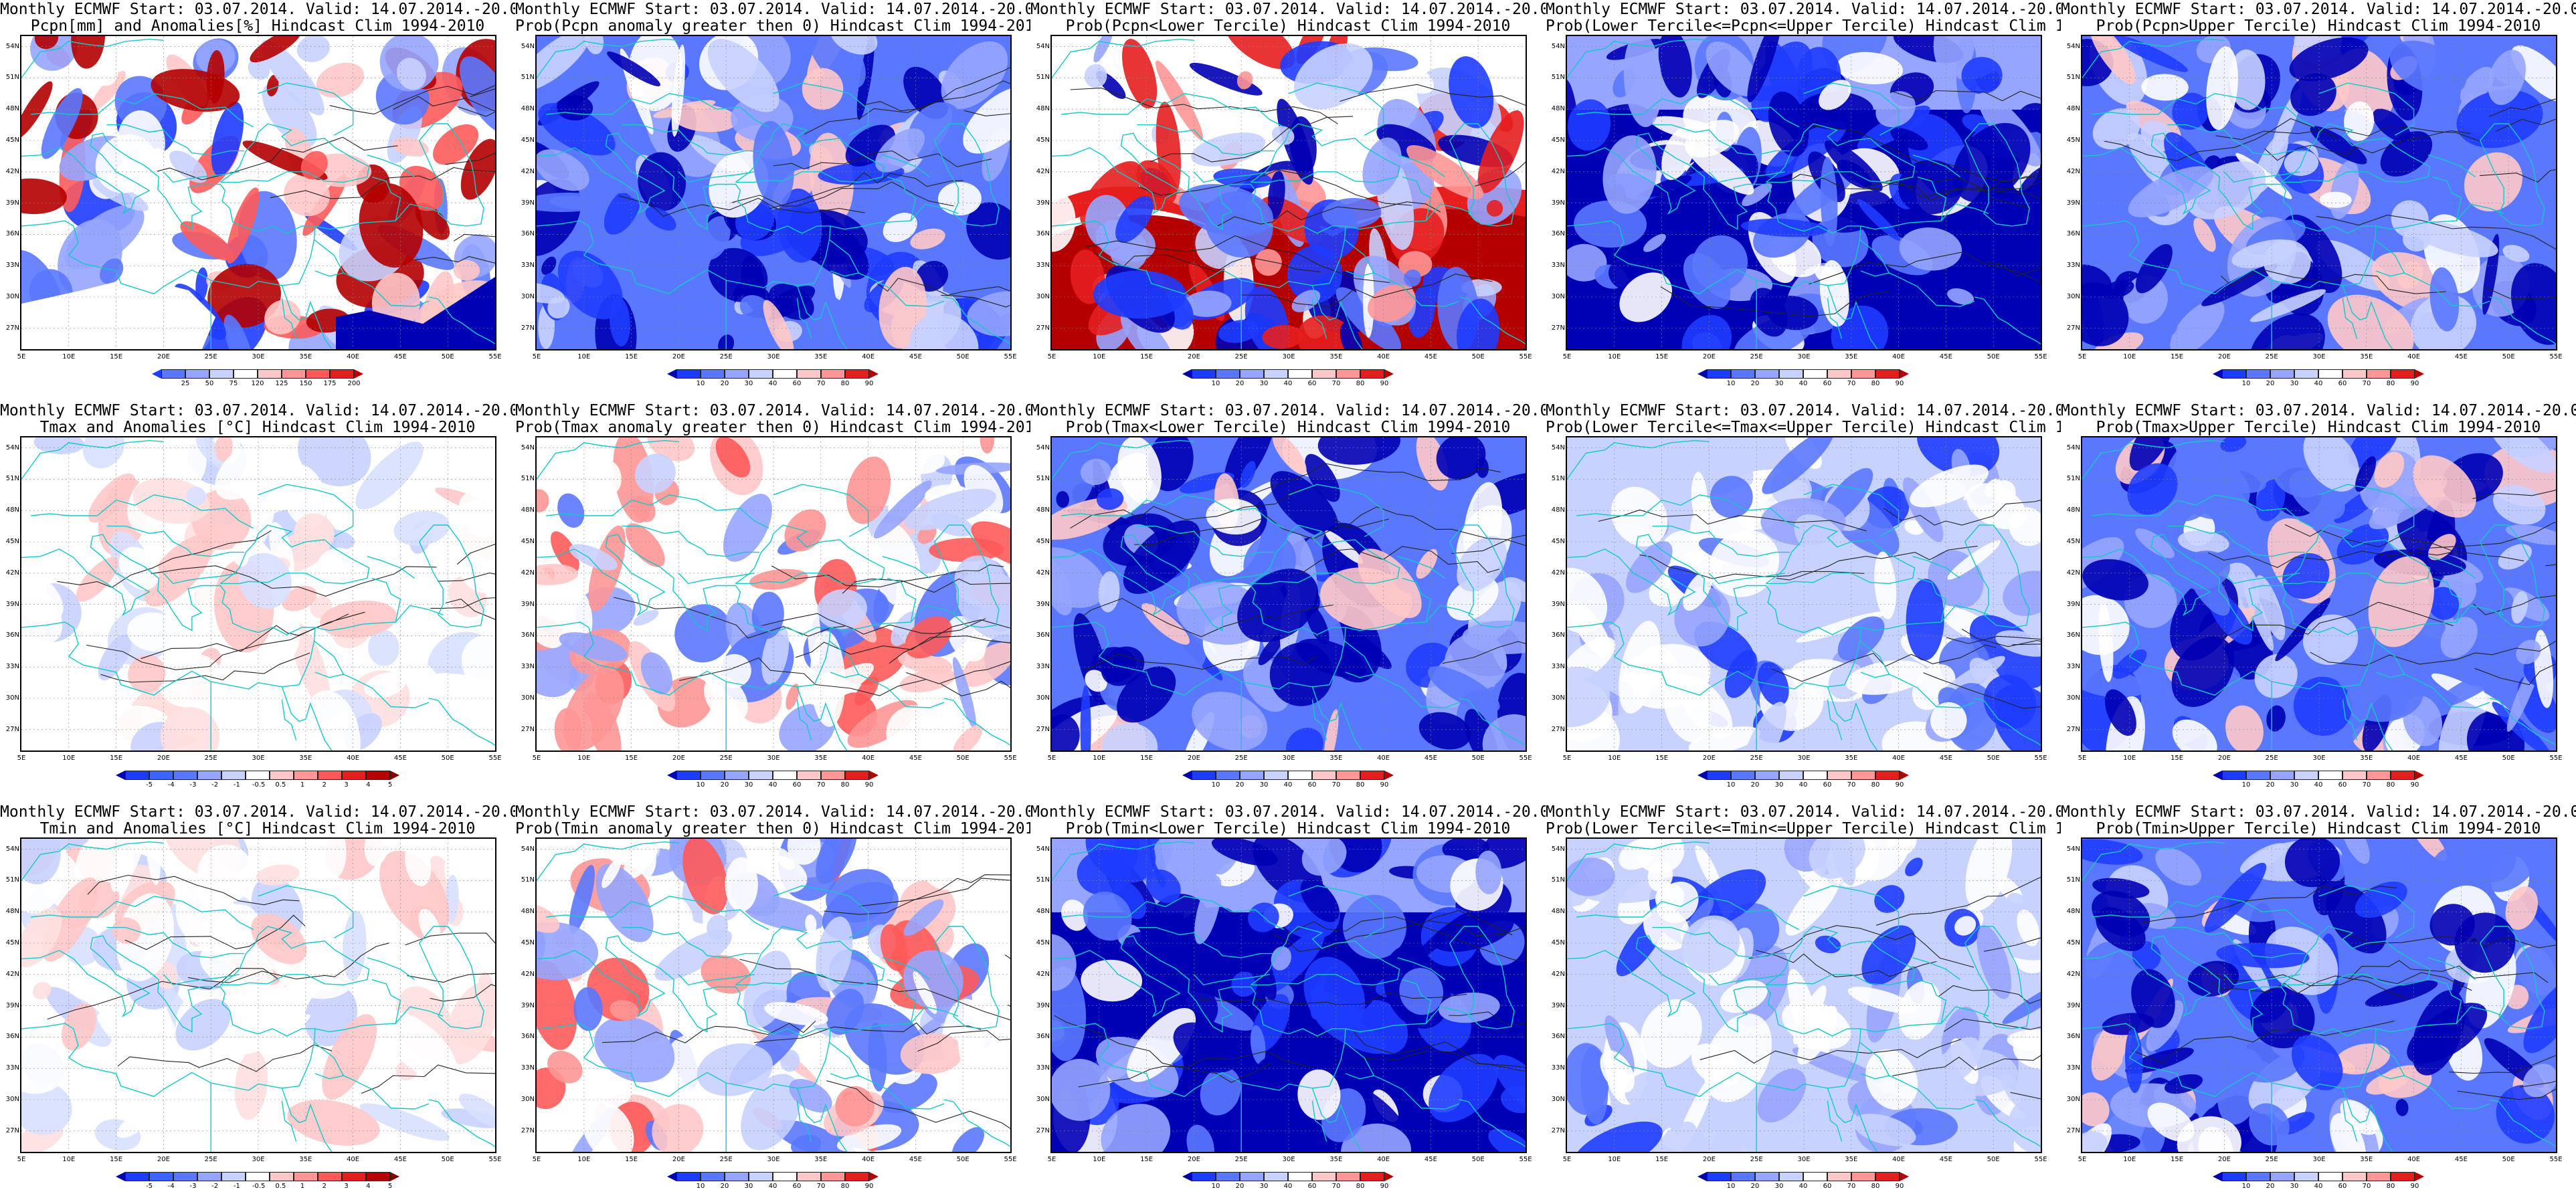 This screenshot has width=2576, height=1204. I want to click on colorbar-label: 2, so click(324, 1186).